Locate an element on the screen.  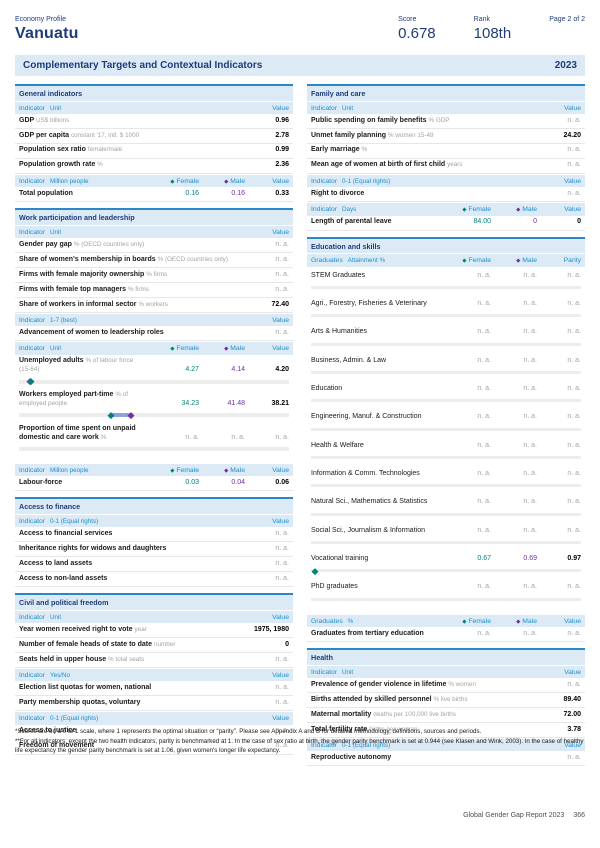
value-total: 0 is located at coordinates (579, 222).